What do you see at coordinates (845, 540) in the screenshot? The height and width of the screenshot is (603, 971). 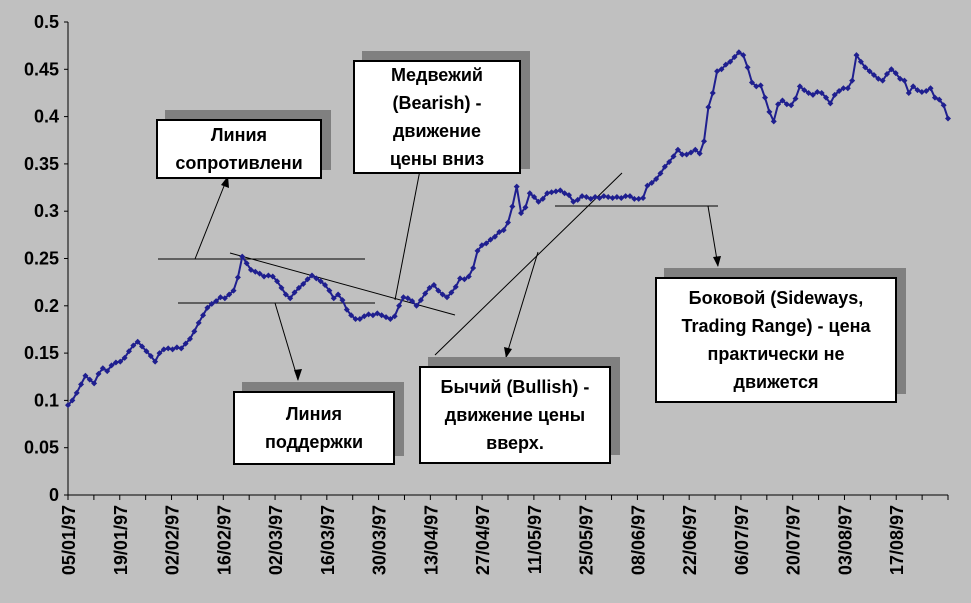 I see `x-tick-label: 03/08/97` at bounding box center [845, 540].